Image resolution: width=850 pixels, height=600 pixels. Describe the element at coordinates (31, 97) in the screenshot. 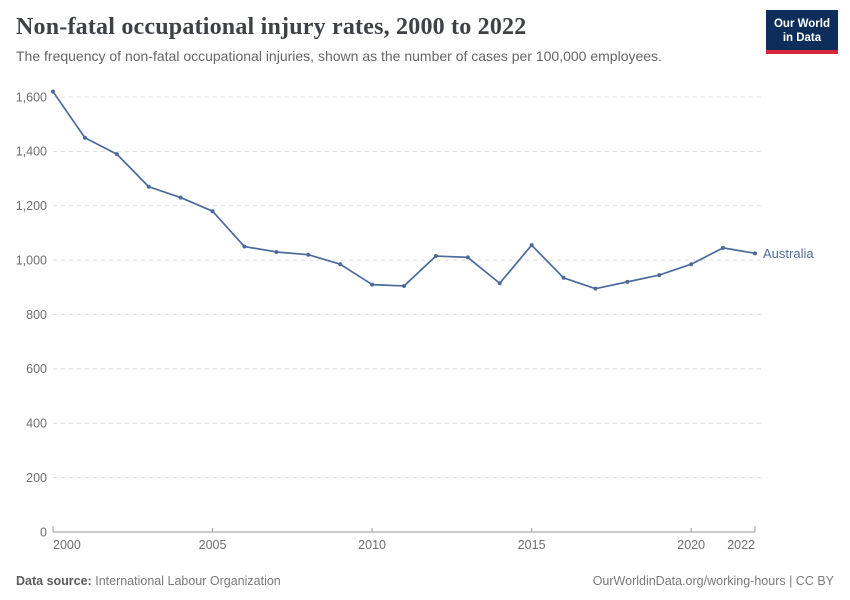

I see `y-axis-tick-label: 1,600` at that location.